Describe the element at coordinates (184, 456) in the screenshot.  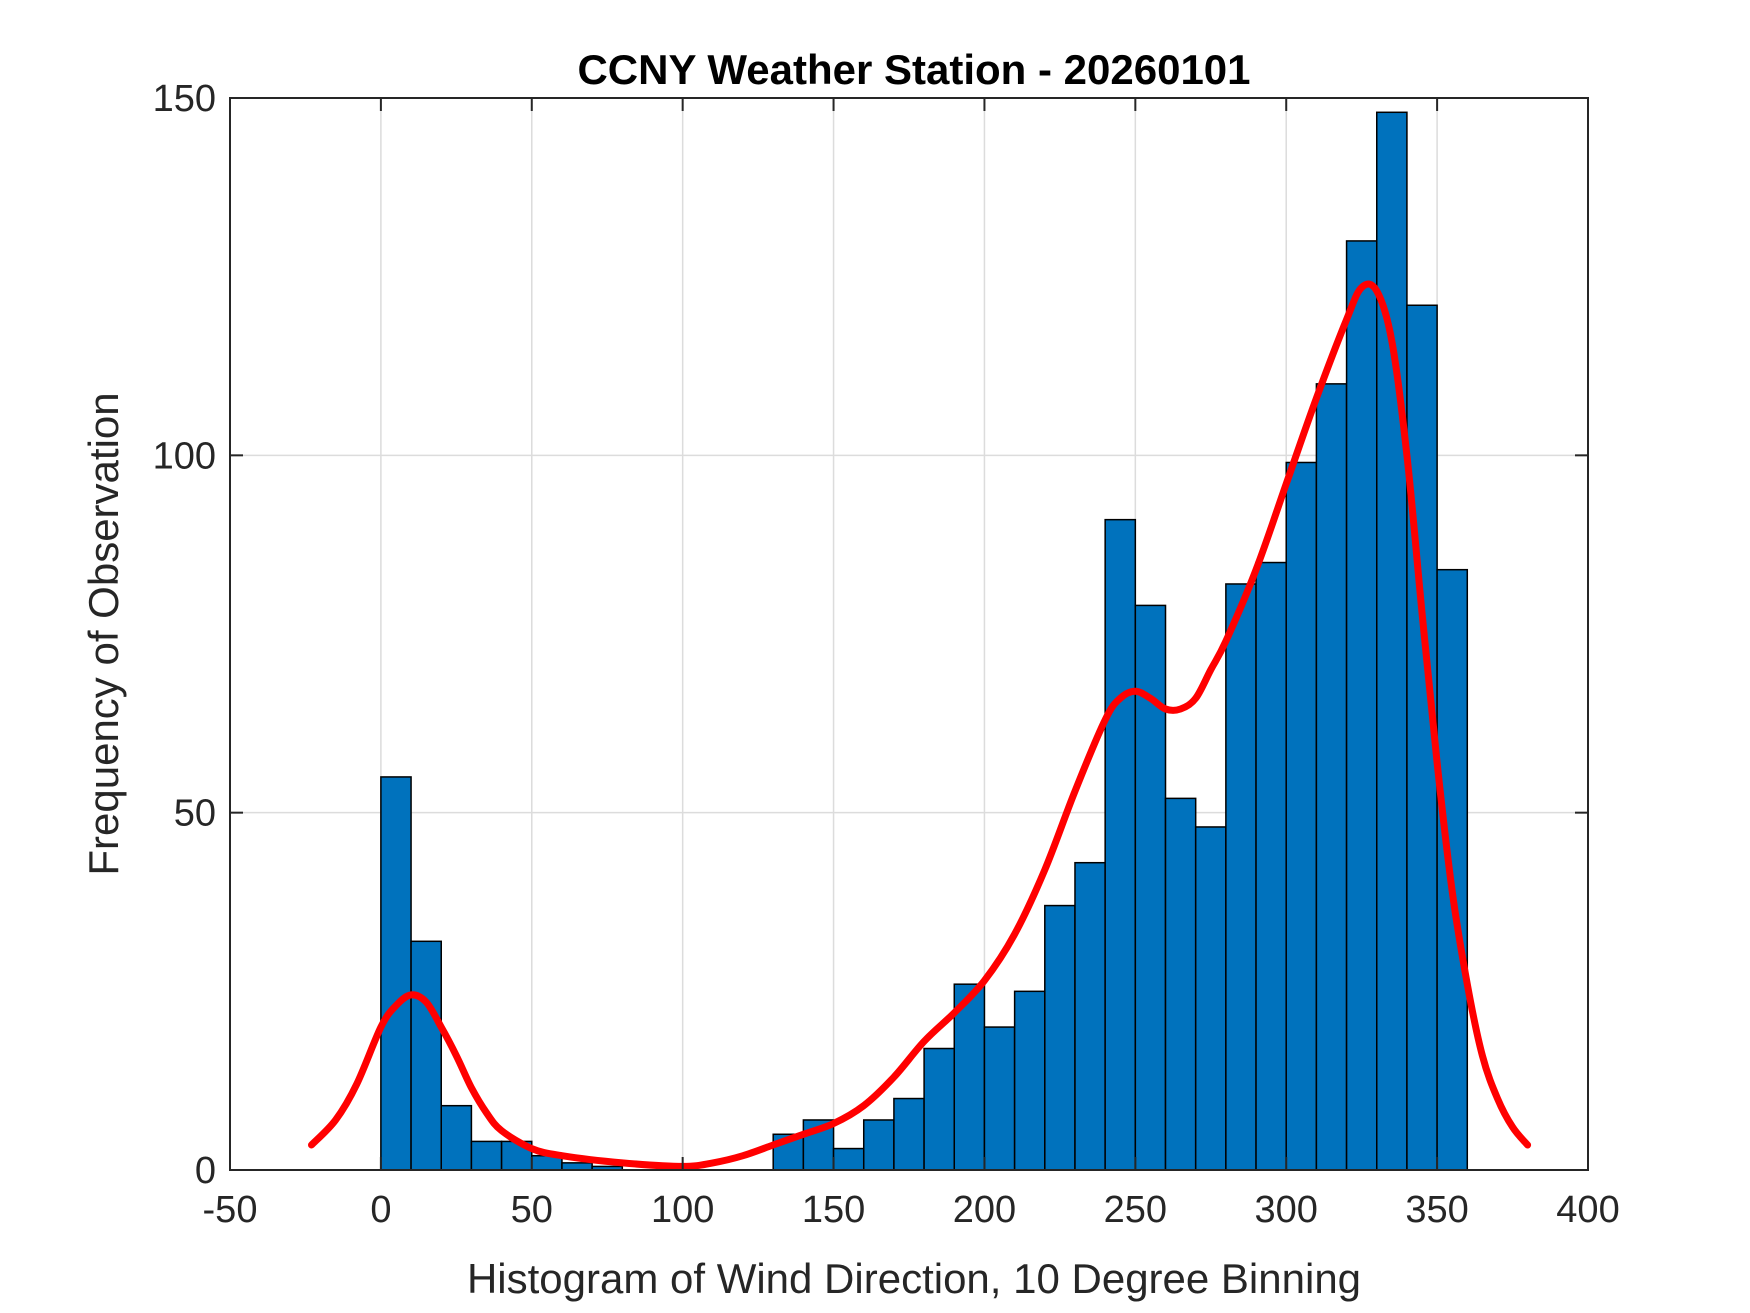
I see `y-tick-label: 100` at that location.